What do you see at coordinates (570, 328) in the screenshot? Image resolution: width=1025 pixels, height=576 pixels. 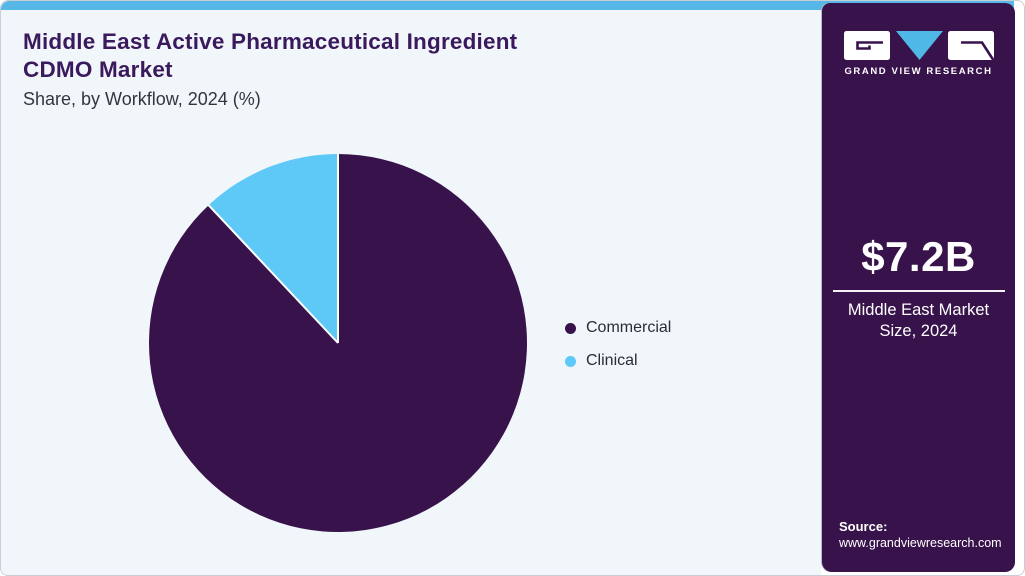 I see `legend-marker-commercial-icon` at bounding box center [570, 328].